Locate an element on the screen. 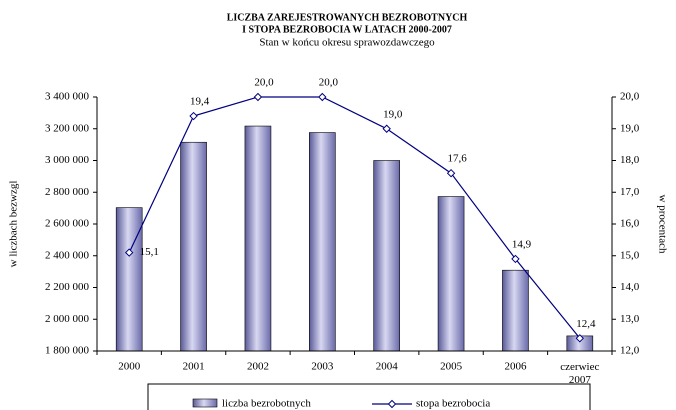 This screenshot has height=410, width=676. chart-title: I STOPA BEZROBOCIA W LATACH 2000-2007 is located at coordinates (347, 29).